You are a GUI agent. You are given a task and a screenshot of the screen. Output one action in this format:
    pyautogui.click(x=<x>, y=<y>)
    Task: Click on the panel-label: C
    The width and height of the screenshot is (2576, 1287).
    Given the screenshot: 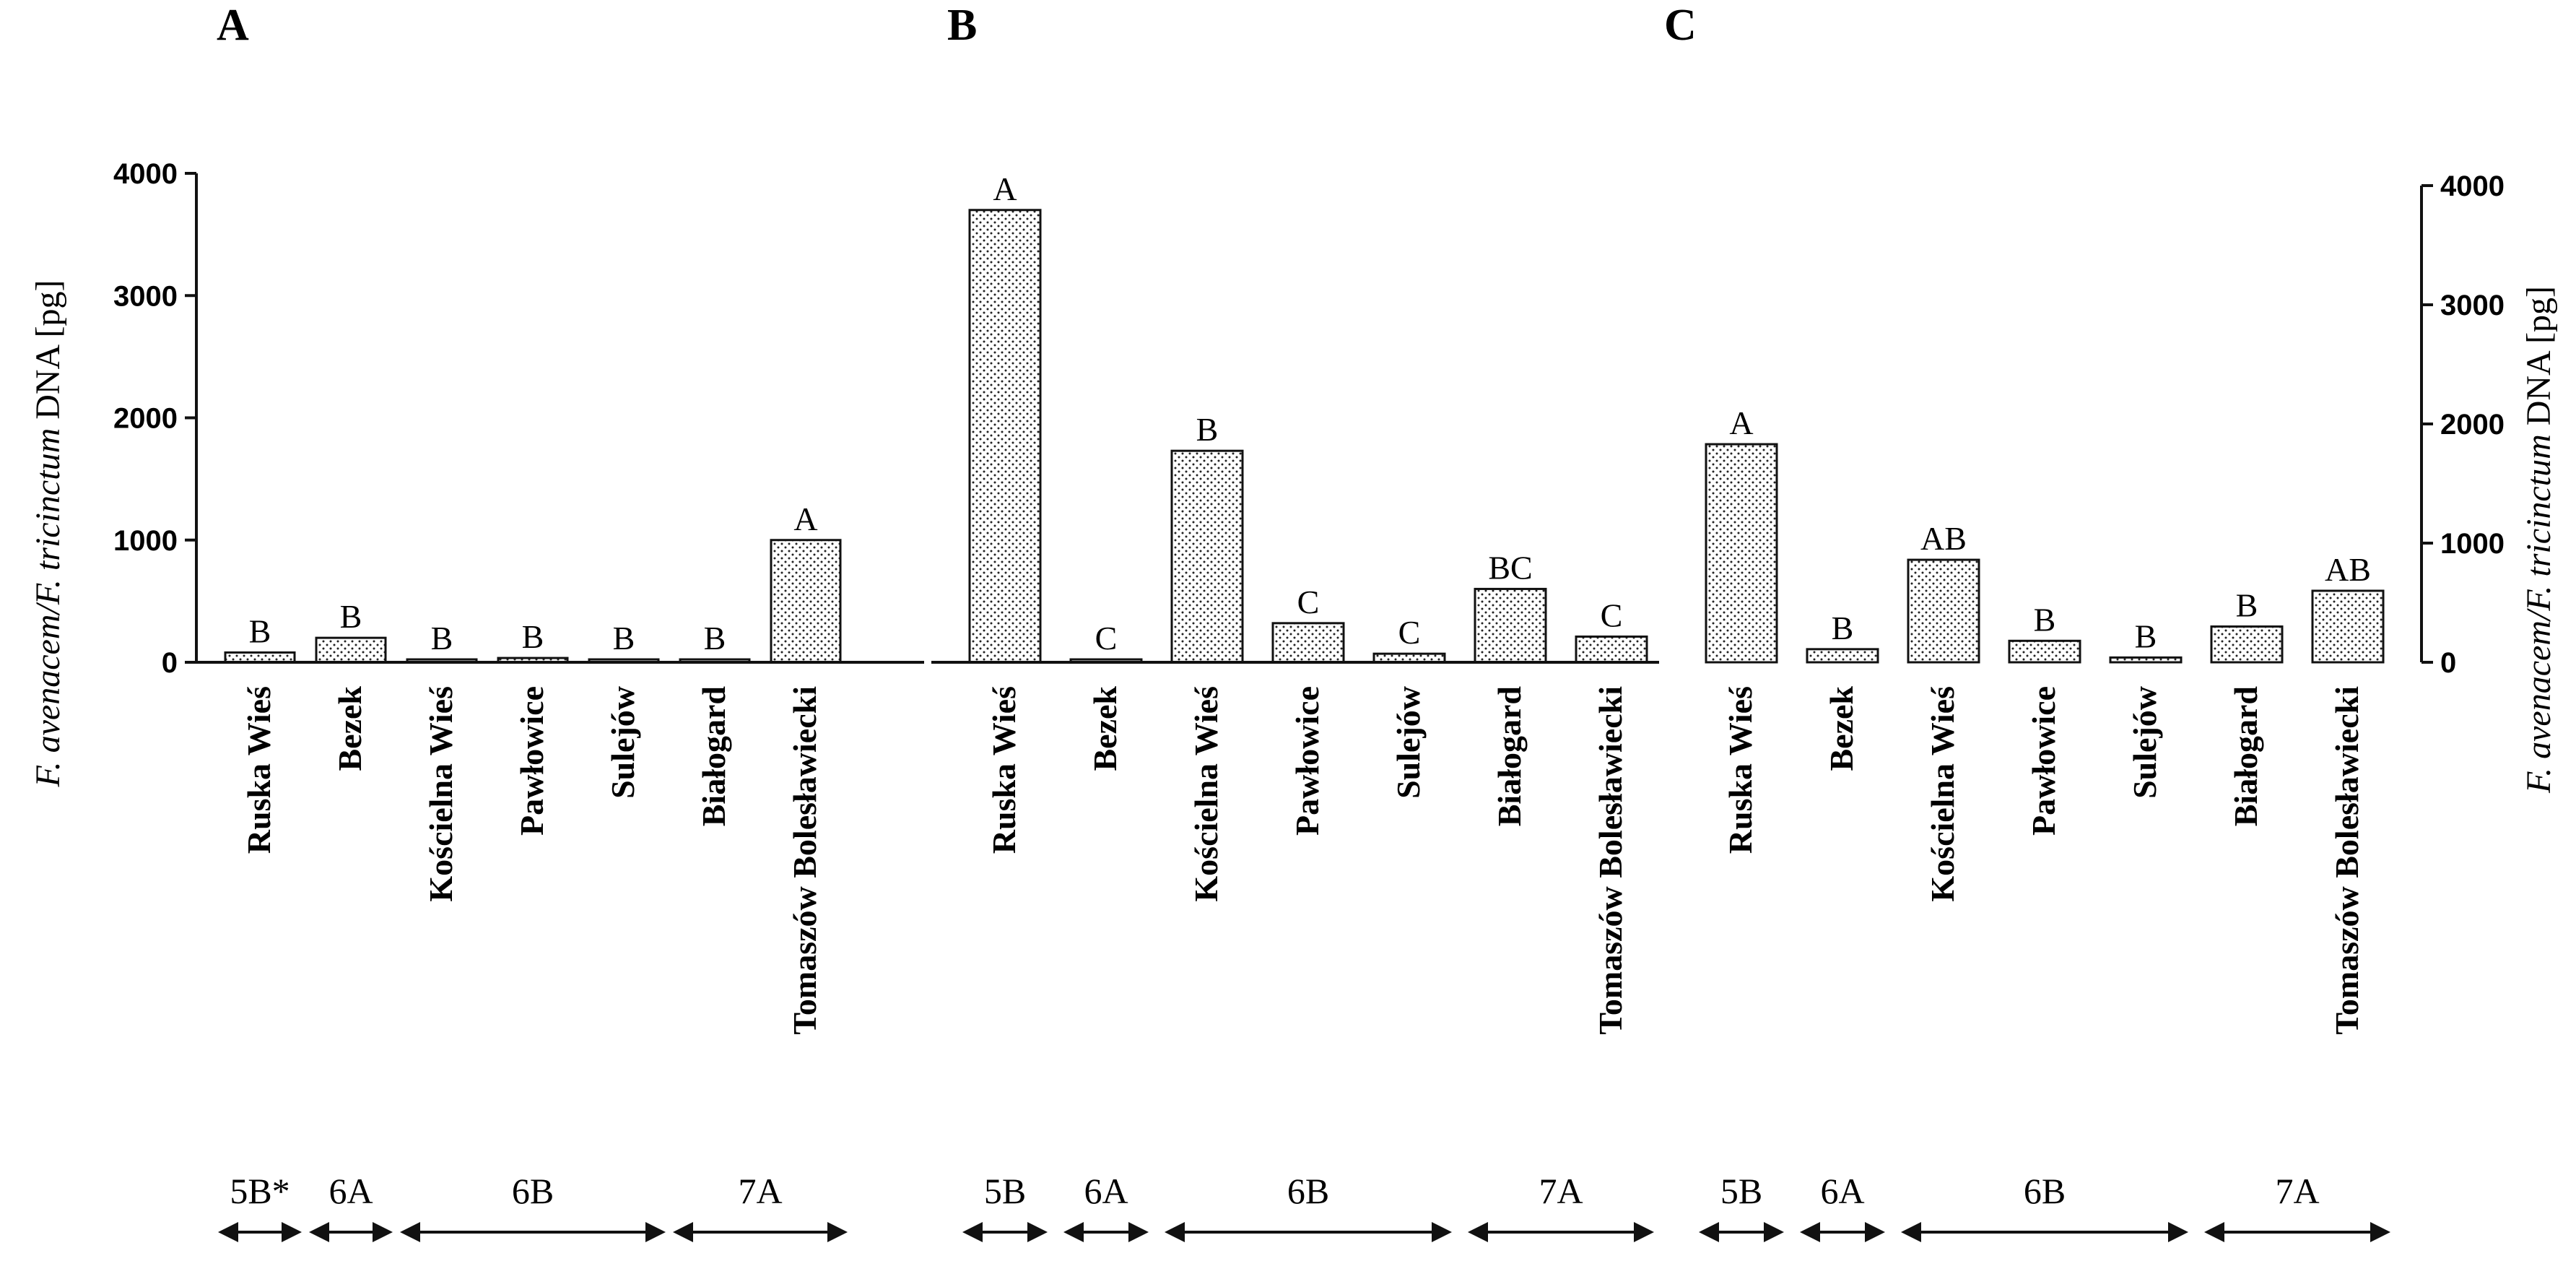 What is the action you would take?
    pyautogui.click(x=1680, y=25)
    